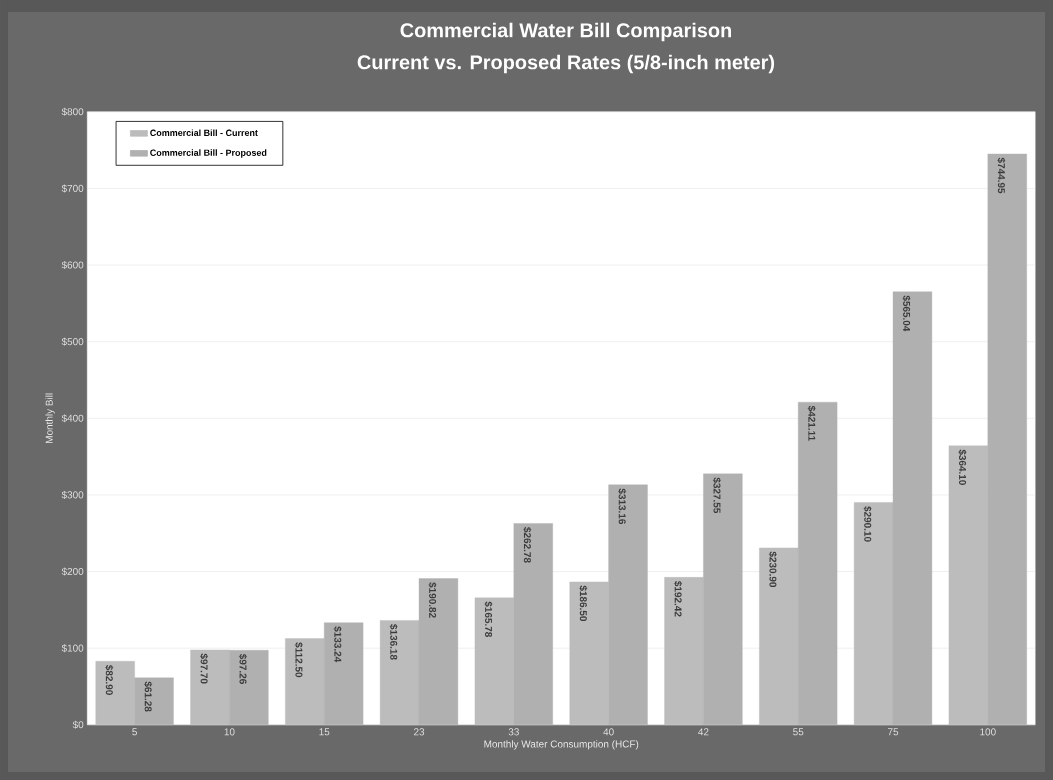 The height and width of the screenshot is (780, 1053). I want to click on y-tick-label: $400, so click(72, 418).